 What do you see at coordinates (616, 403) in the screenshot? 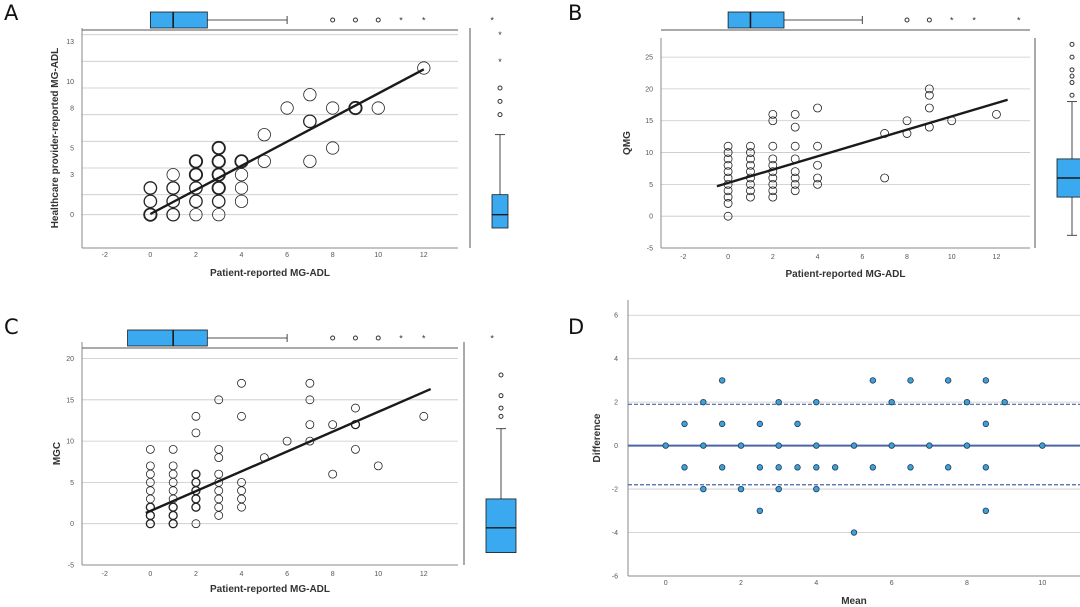
I see `y-tick-label-d-4: 2` at bounding box center [616, 403].